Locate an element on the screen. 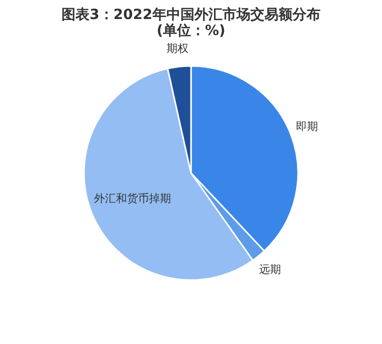 This screenshot has width=382, height=344. chart-title: 图表3：2022年中国外汇市场交易额分布(单位：%) is located at coordinates (191, 22).